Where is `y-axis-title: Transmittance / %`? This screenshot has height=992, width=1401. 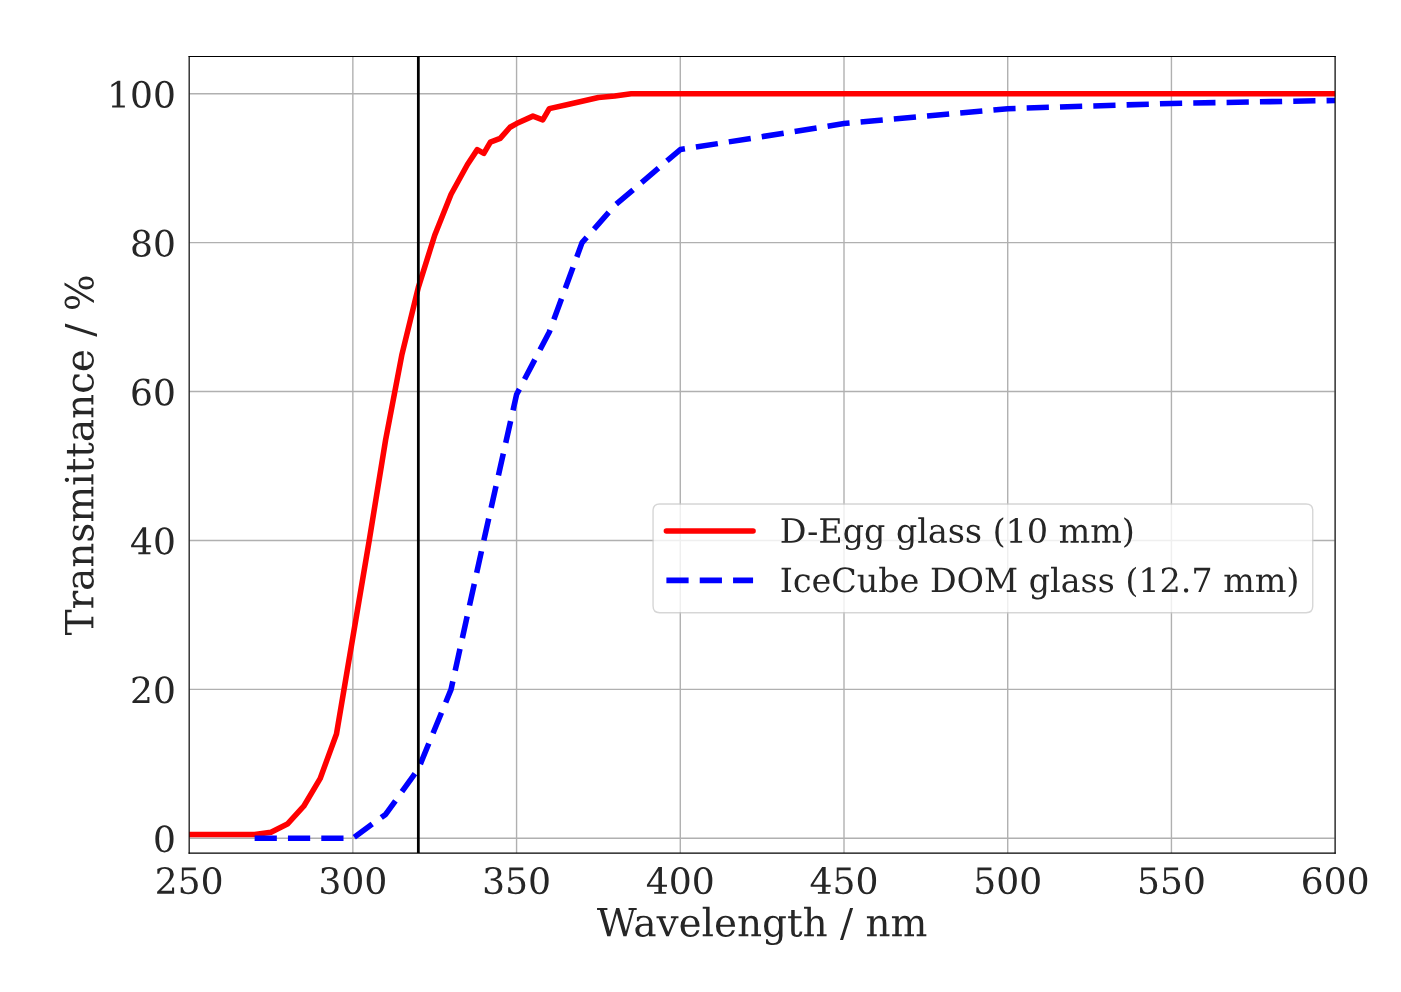 y-axis-title: Transmittance / % is located at coordinates (80, 455).